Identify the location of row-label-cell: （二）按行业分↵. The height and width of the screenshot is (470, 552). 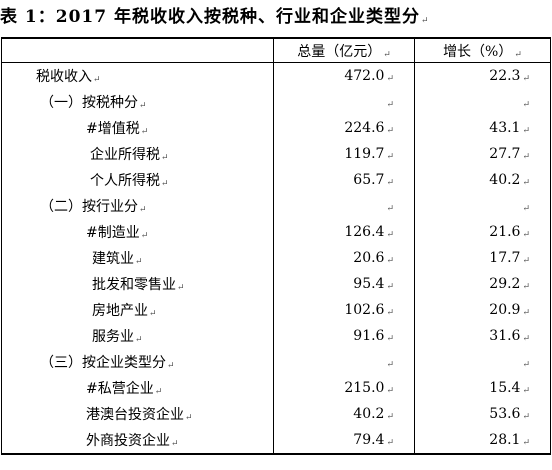
(137, 206).